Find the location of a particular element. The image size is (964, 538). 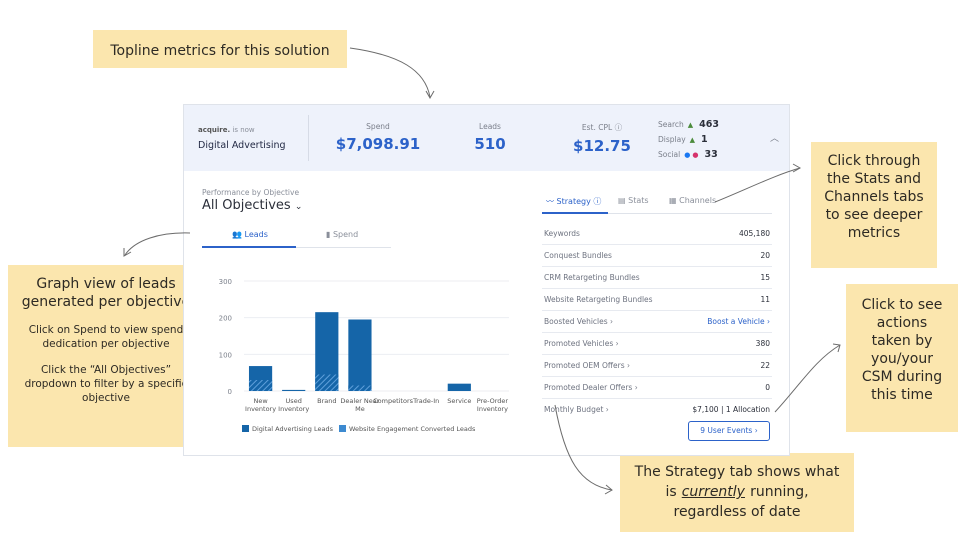

solution-name: Digital Advertising is located at coordinates (242, 145).